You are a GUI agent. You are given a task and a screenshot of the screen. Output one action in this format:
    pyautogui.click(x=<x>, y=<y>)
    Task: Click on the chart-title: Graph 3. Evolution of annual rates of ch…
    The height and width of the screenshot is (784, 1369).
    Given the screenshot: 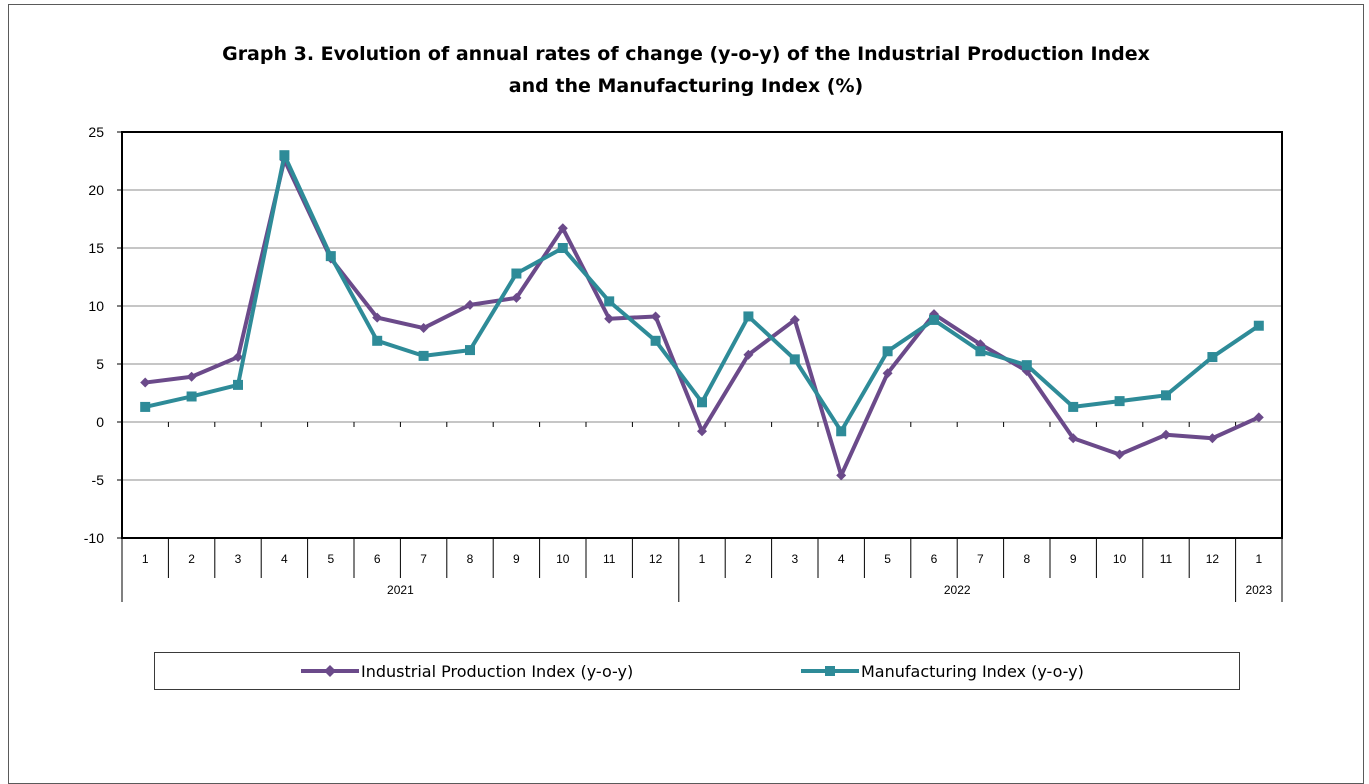 What is the action you would take?
    pyautogui.click(x=684, y=70)
    